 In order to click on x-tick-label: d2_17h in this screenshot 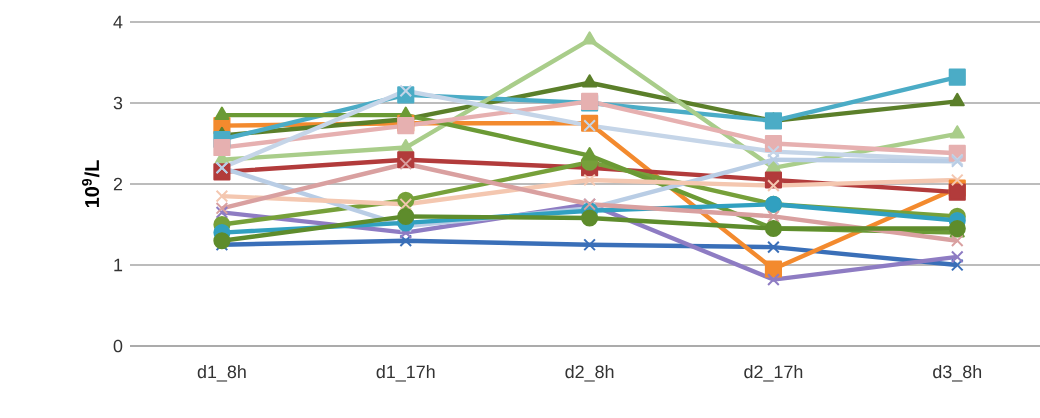, I will do `click(773, 373)`.